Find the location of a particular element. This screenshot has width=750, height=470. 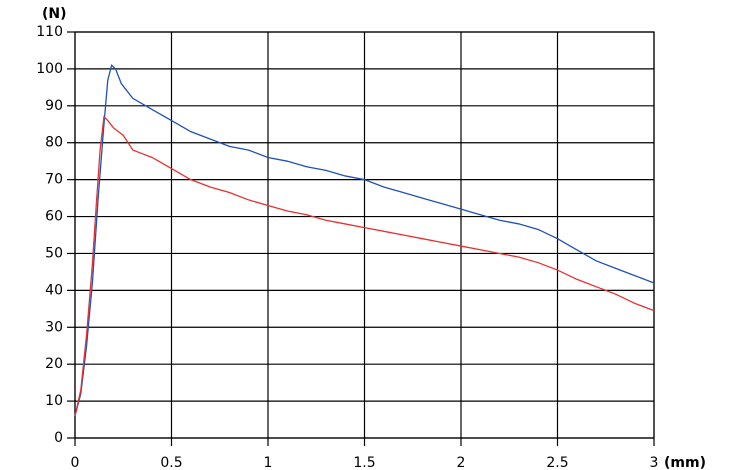

y-tick-label: 60 is located at coordinates (54, 217).